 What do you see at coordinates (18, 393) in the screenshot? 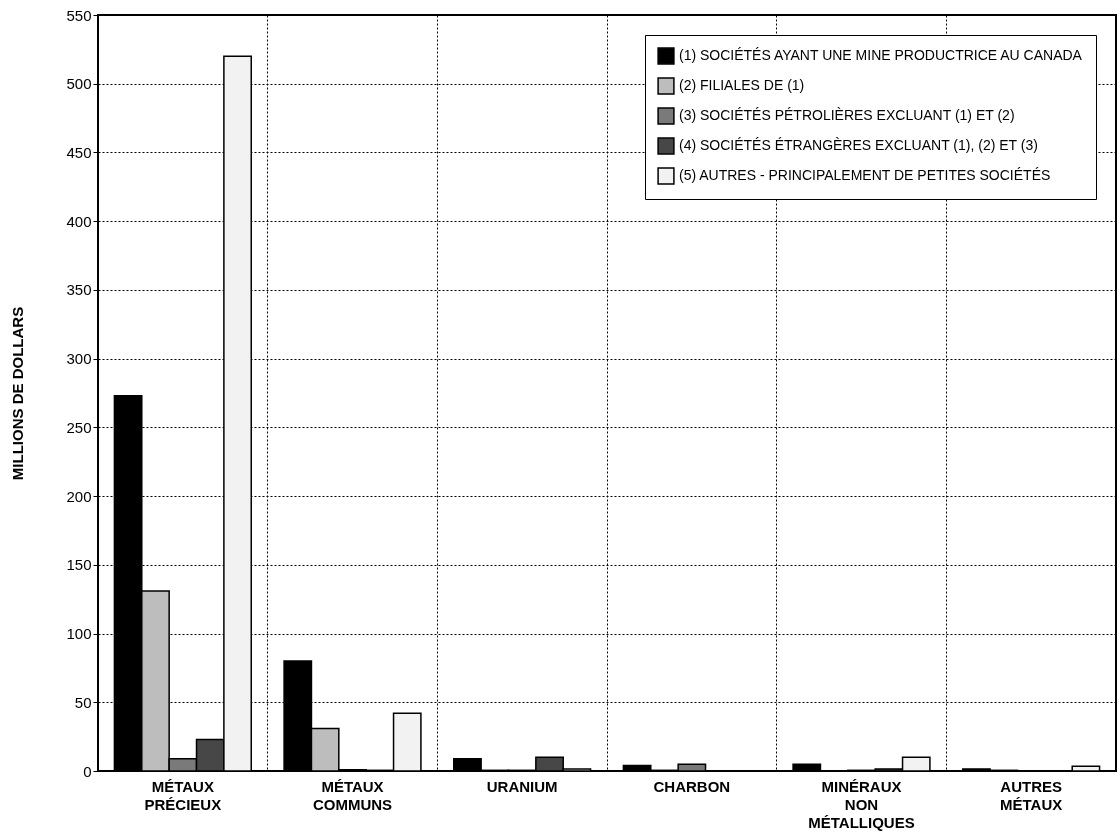
I see `y-axis-title: MILLIONS DE DOLLARS` at bounding box center [18, 393].